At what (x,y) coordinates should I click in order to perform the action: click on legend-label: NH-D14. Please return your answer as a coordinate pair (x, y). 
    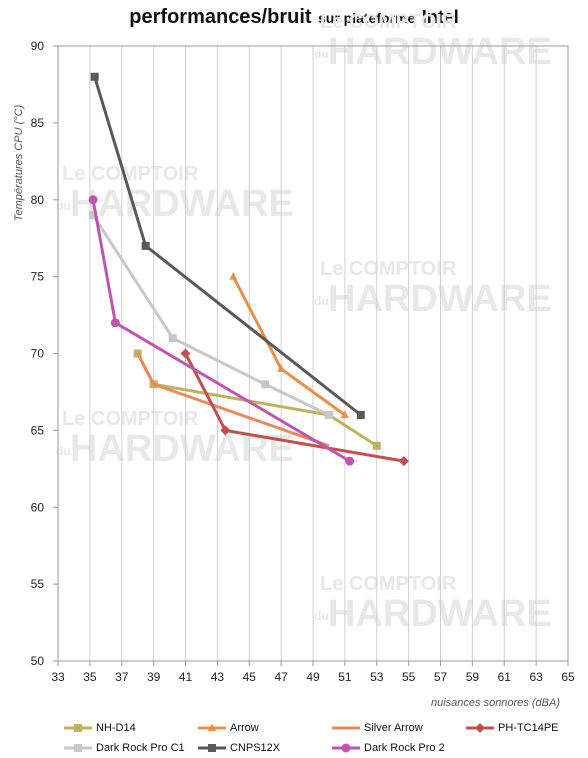
    Looking at the image, I should click on (116, 728).